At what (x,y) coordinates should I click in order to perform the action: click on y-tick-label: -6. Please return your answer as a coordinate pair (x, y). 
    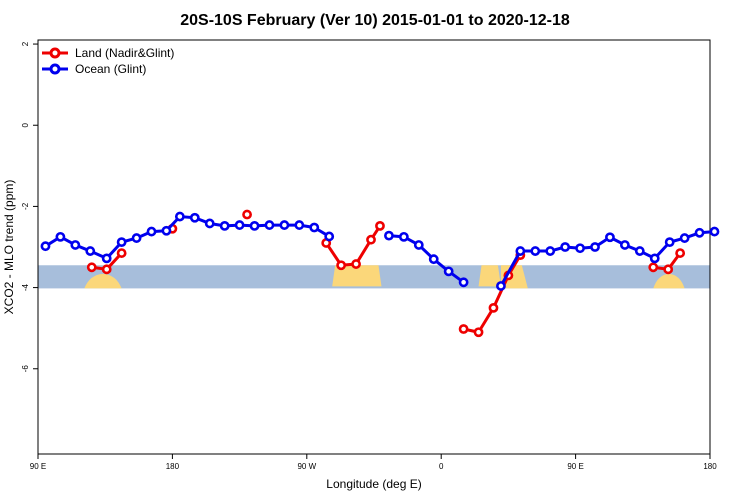
    Looking at the image, I should click on (25, 369).